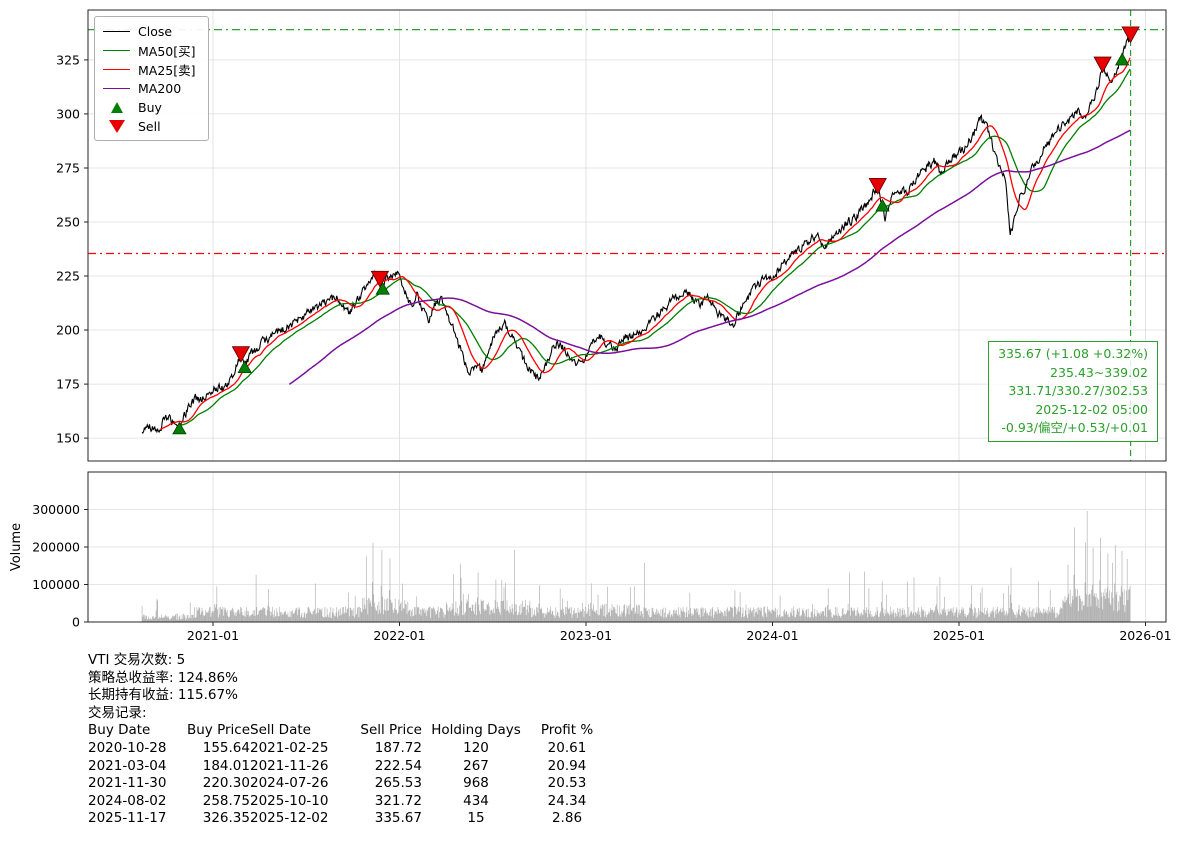 This screenshot has height=852, width=1180. What do you see at coordinates (289, 783) in the screenshot?
I see `trade-cell: 2024-07-26` at bounding box center [289, 783].